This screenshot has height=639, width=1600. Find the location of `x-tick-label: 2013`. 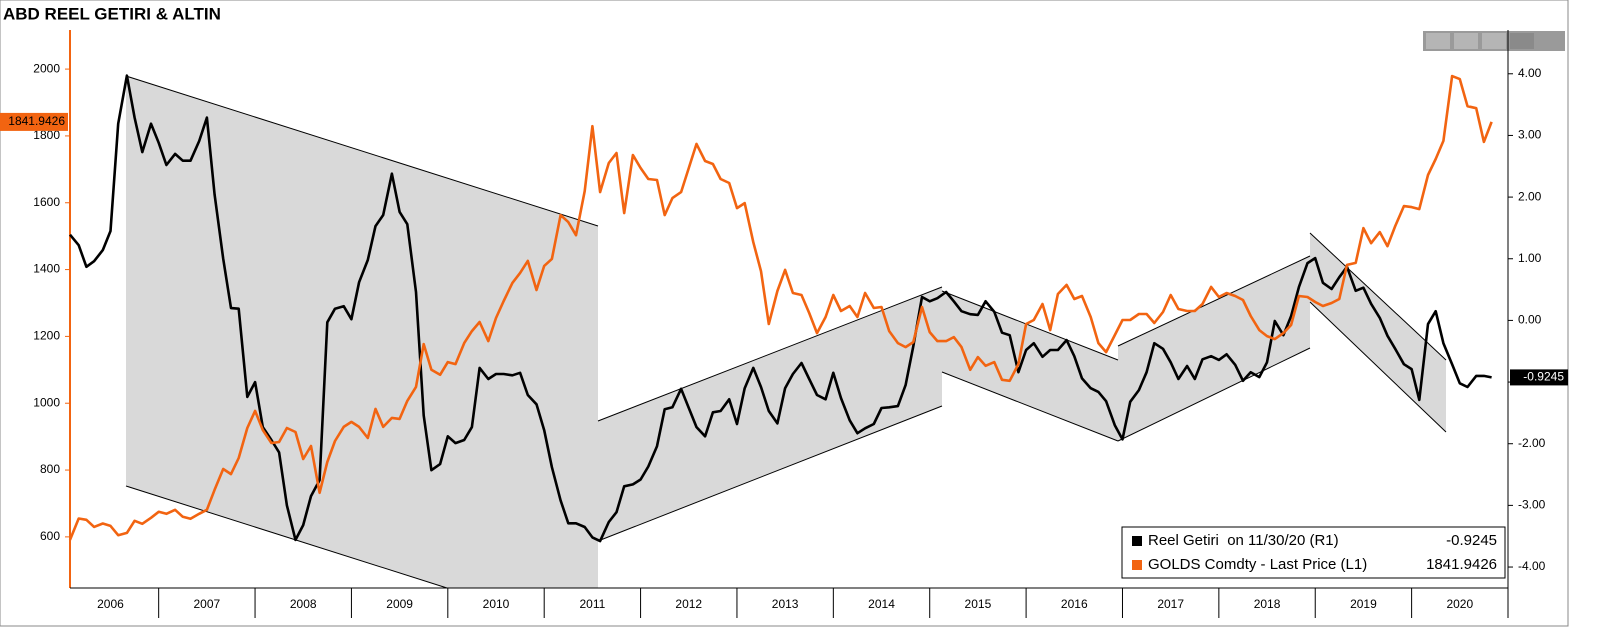

x-tick-label: 2013 is located at coordinates (785, 604).